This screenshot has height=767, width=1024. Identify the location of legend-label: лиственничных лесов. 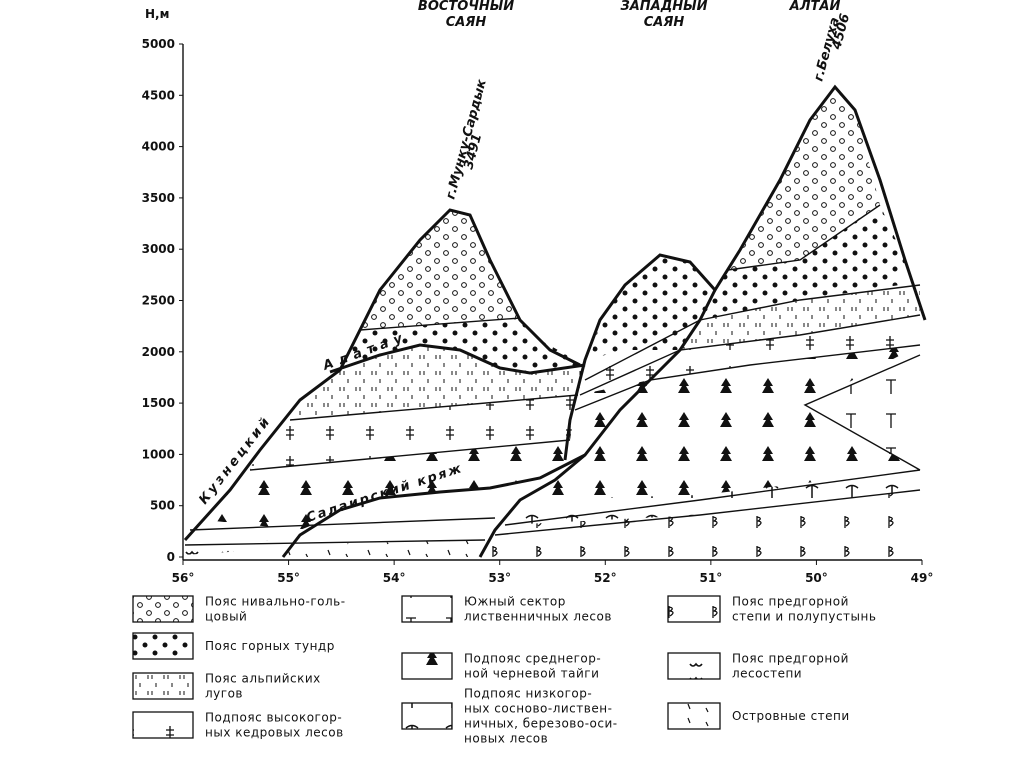
(538, 617).